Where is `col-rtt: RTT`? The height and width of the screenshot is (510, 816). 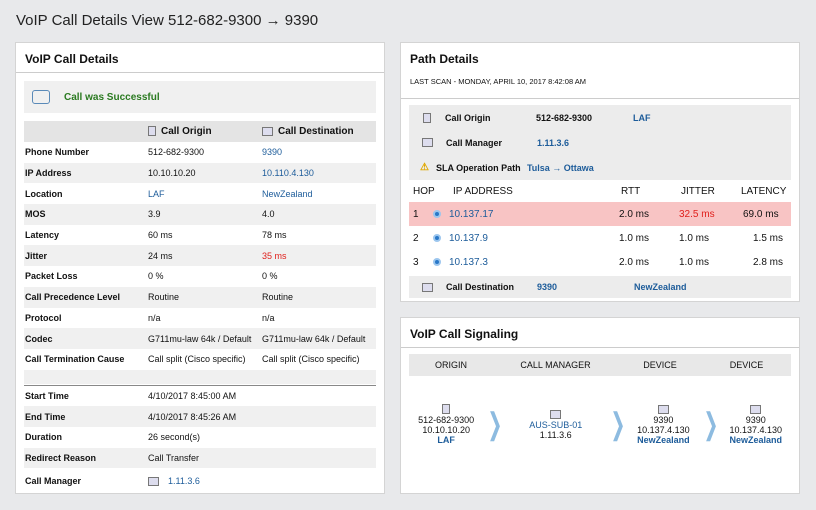
col-rtt: RTT is located at coordinates (631, 191).